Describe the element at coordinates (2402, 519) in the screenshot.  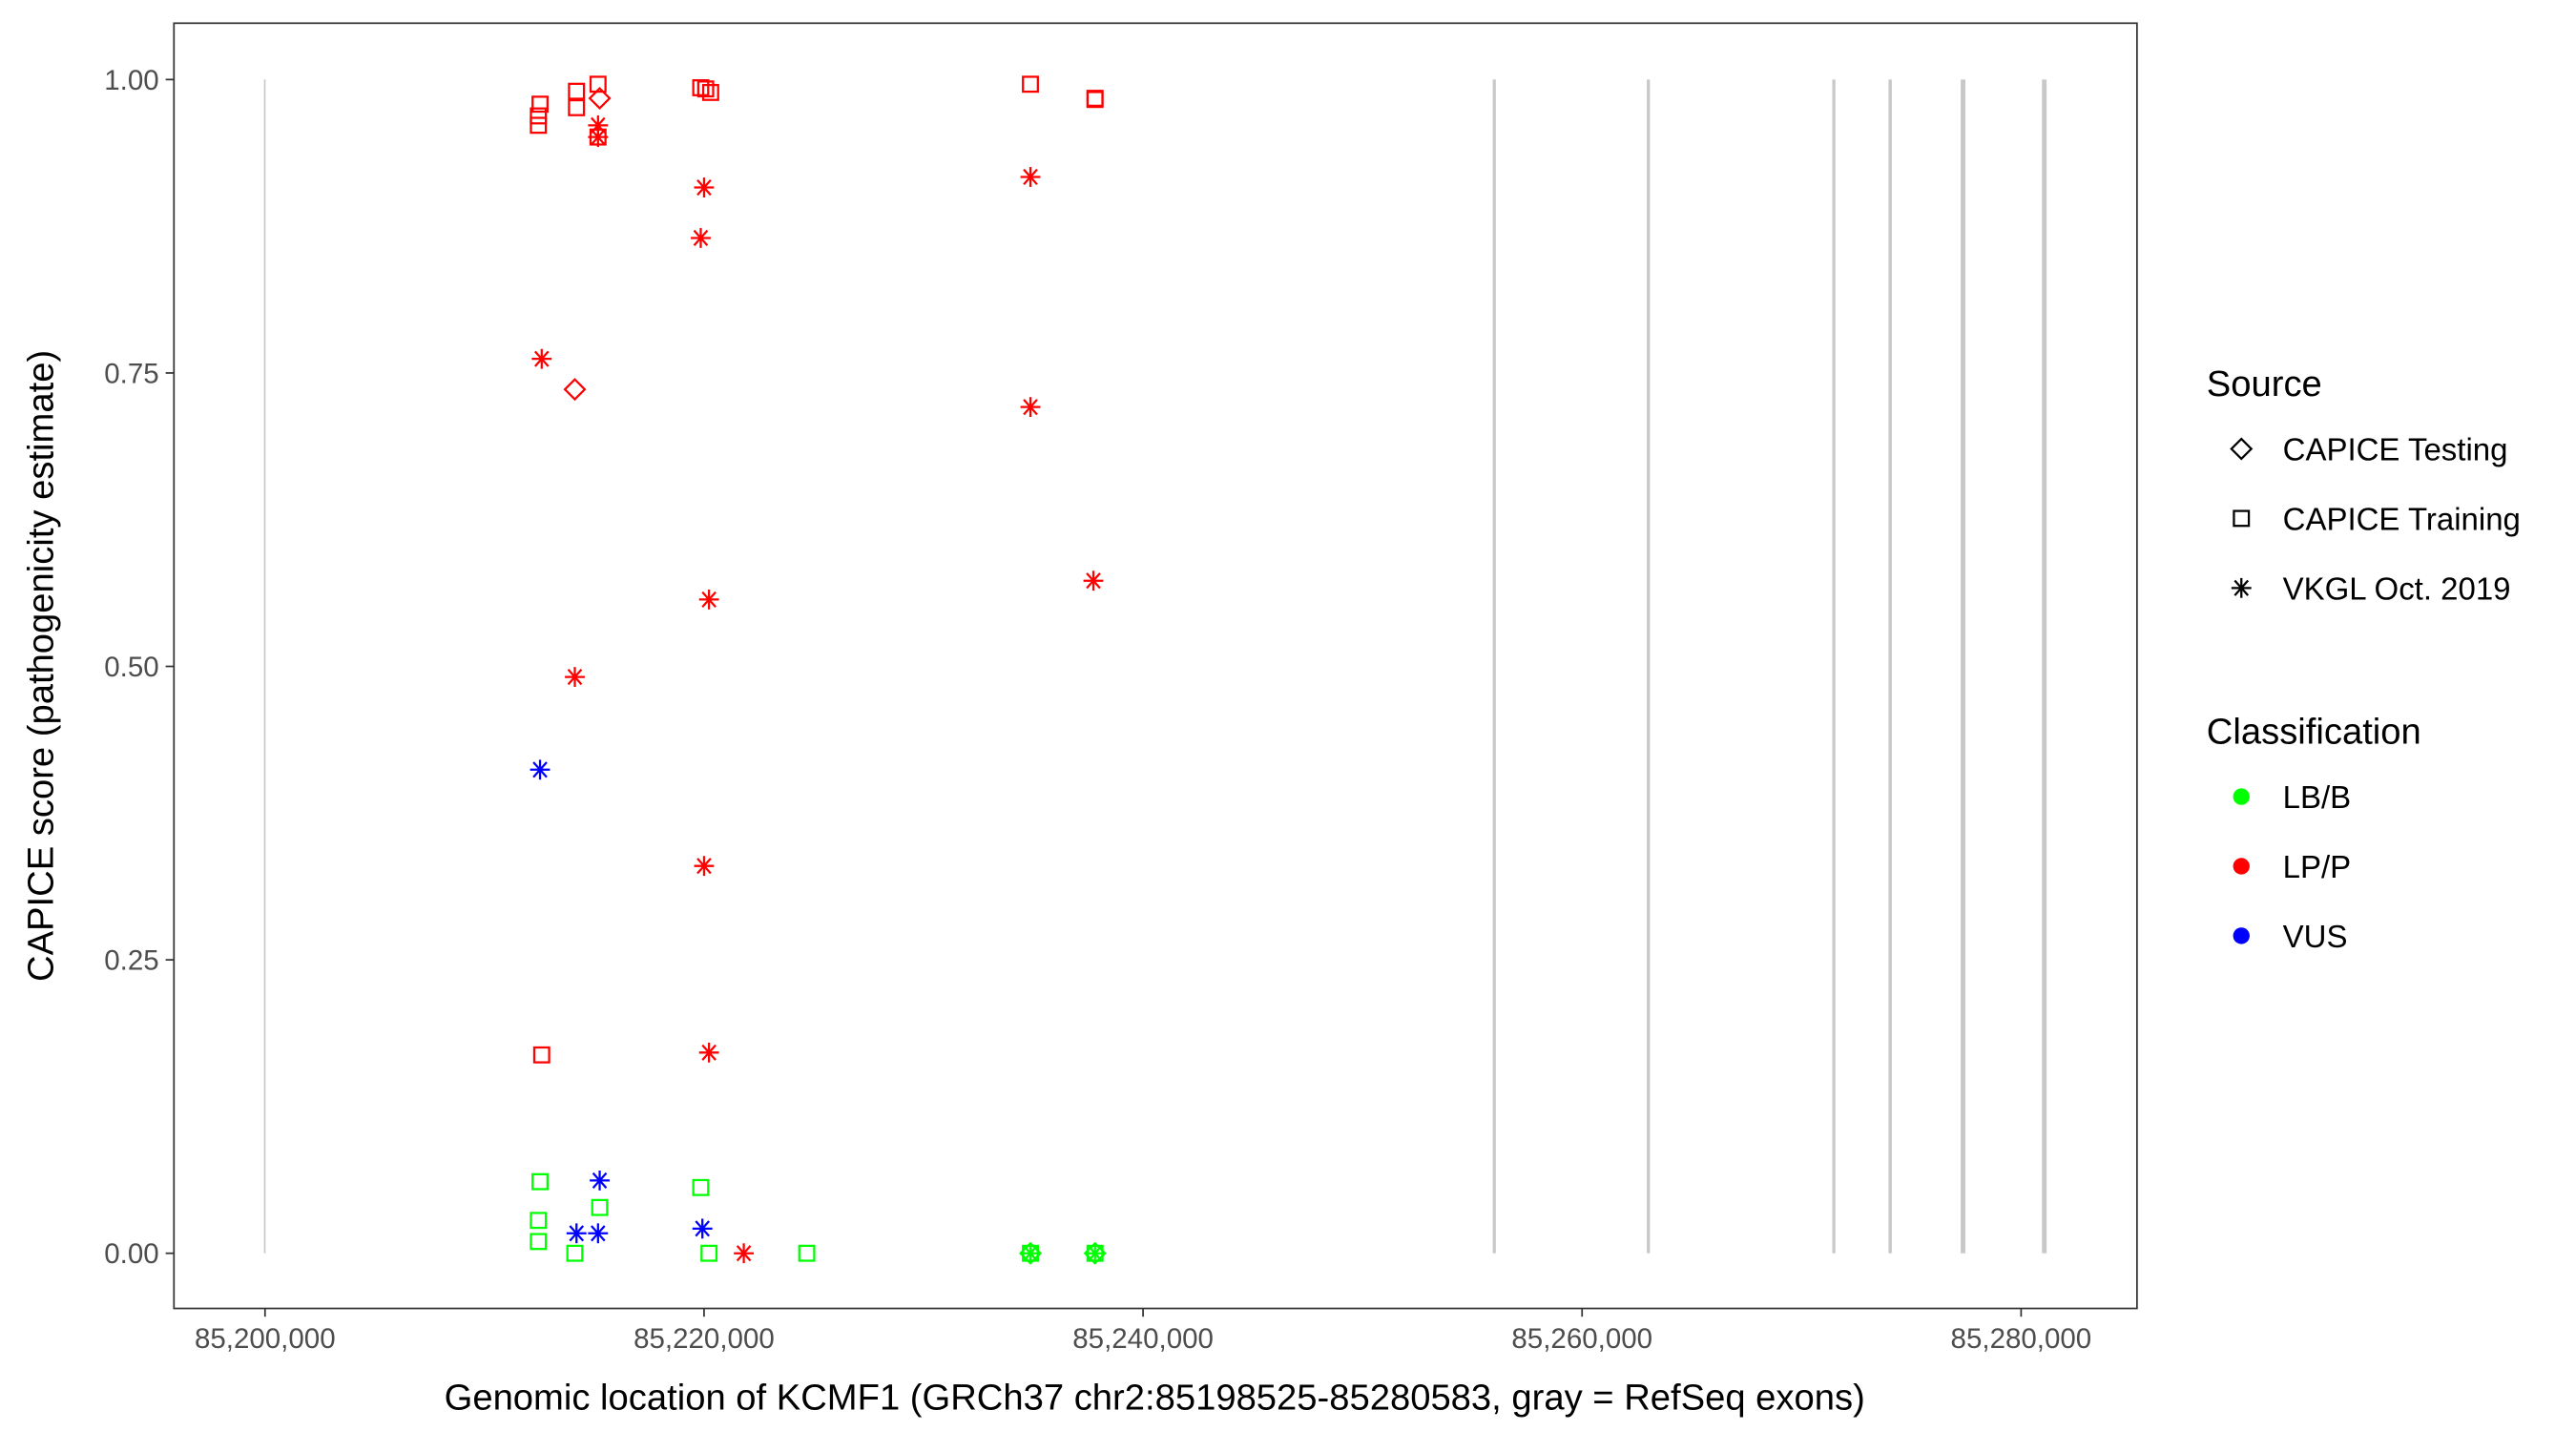
I see `legend-label: CAPICE Training` at that location.